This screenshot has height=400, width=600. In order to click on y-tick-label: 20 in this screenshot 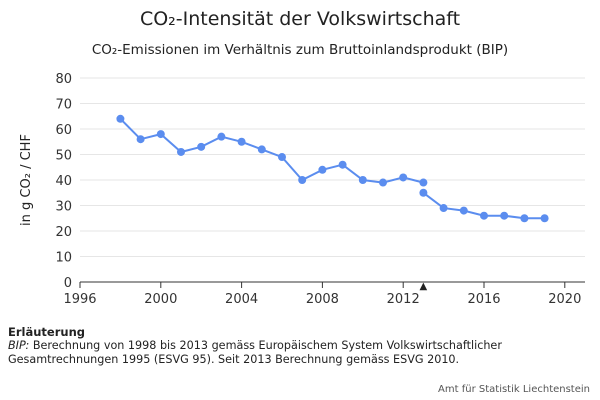, I will do `click(63, 232)`.